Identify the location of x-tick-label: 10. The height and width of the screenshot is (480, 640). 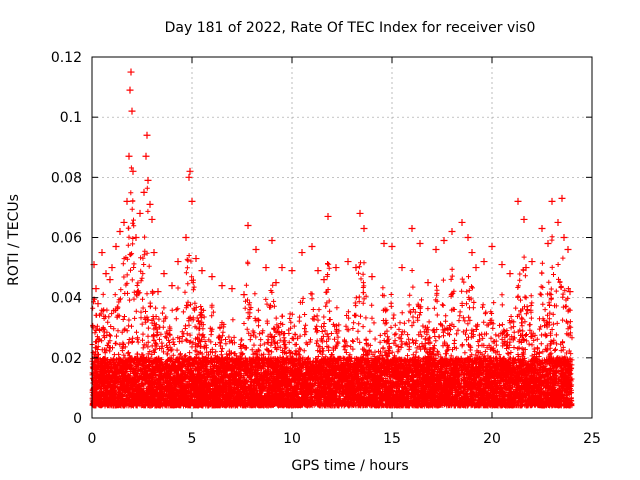
(292, 439).